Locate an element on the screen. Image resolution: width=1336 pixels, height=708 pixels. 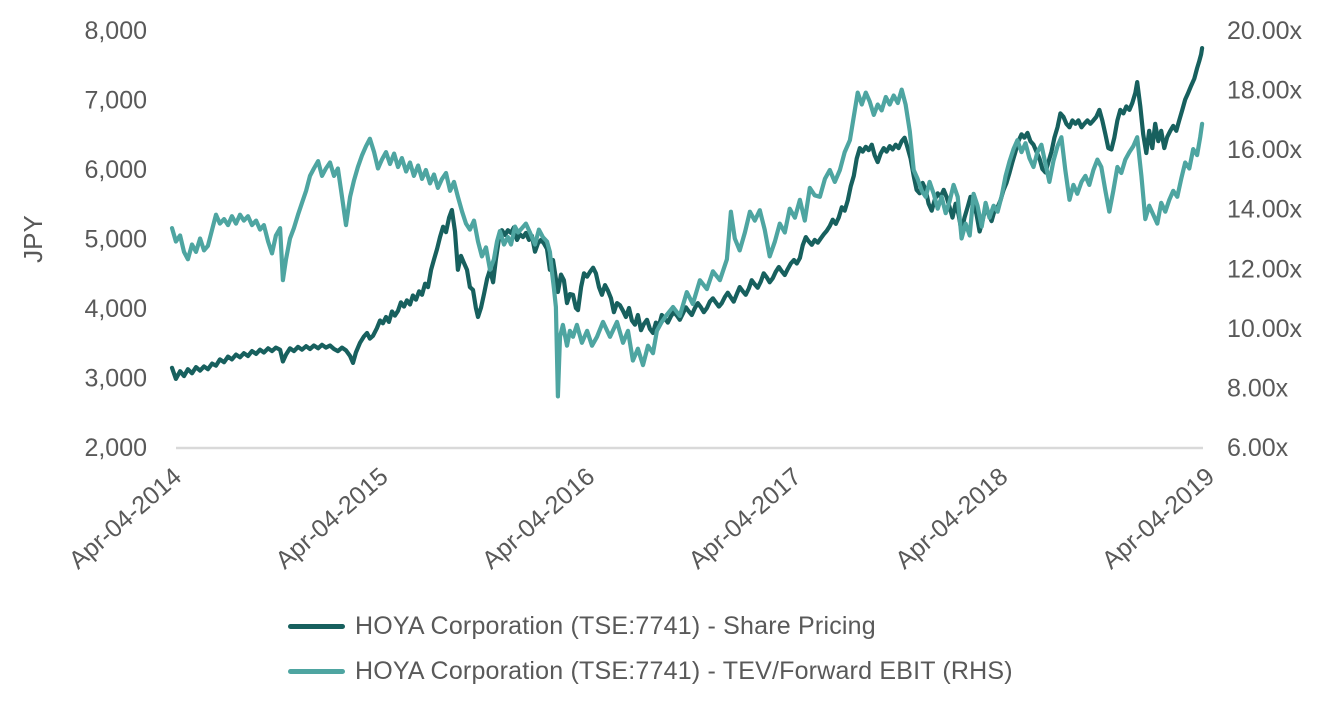
right-axis-tick-label: 6.00x is located at coordinates (1258, 448).